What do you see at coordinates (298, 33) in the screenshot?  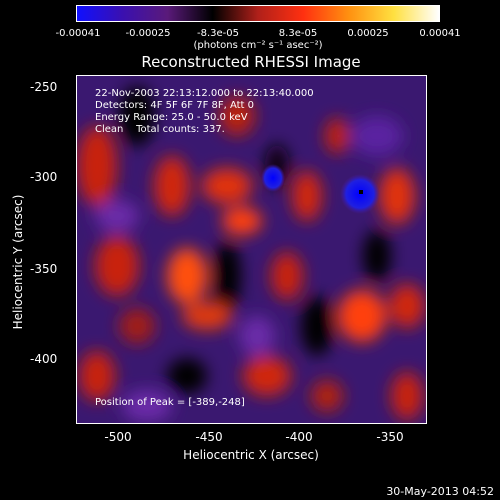 I see `colorbar-tick-label: 8.3e-05` at bounding box center [298, 33].